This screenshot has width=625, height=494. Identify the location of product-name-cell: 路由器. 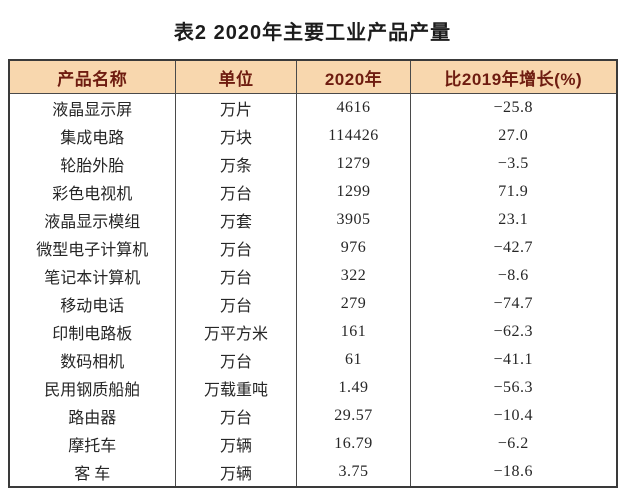
(92, 418).